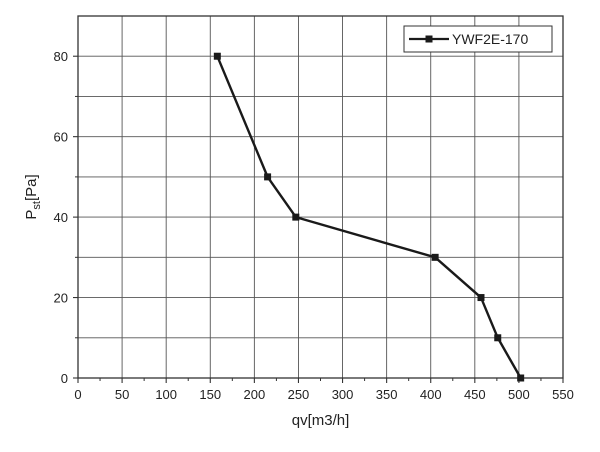 This screenshot has width=600, height=452. What do you see at coordinates (61, 137) in the screenshot?
I see `y-tick-label: 60` at bounding box center [61, 137].